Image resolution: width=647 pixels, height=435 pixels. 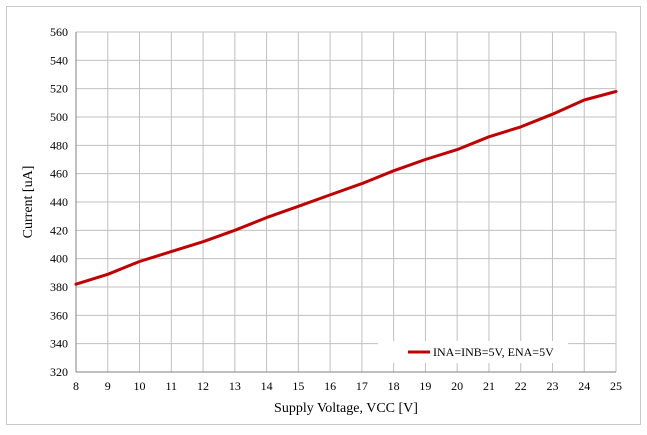 What do you see at coordinates (59, 315) in the screenshot?
I see `y-tick-label: 360` at bounding box center [59, 315].